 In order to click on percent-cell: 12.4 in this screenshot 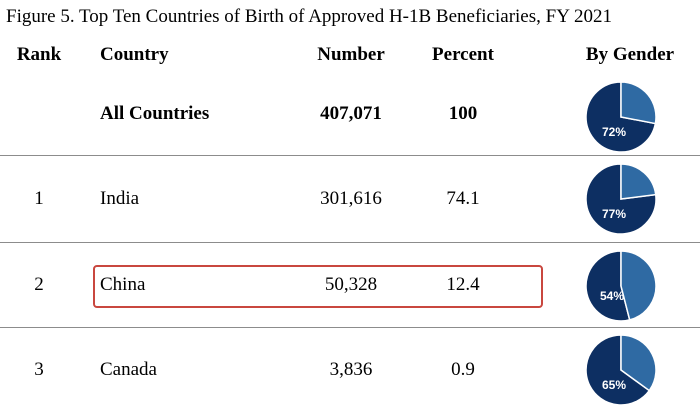, I will do `click(463, 284)`.